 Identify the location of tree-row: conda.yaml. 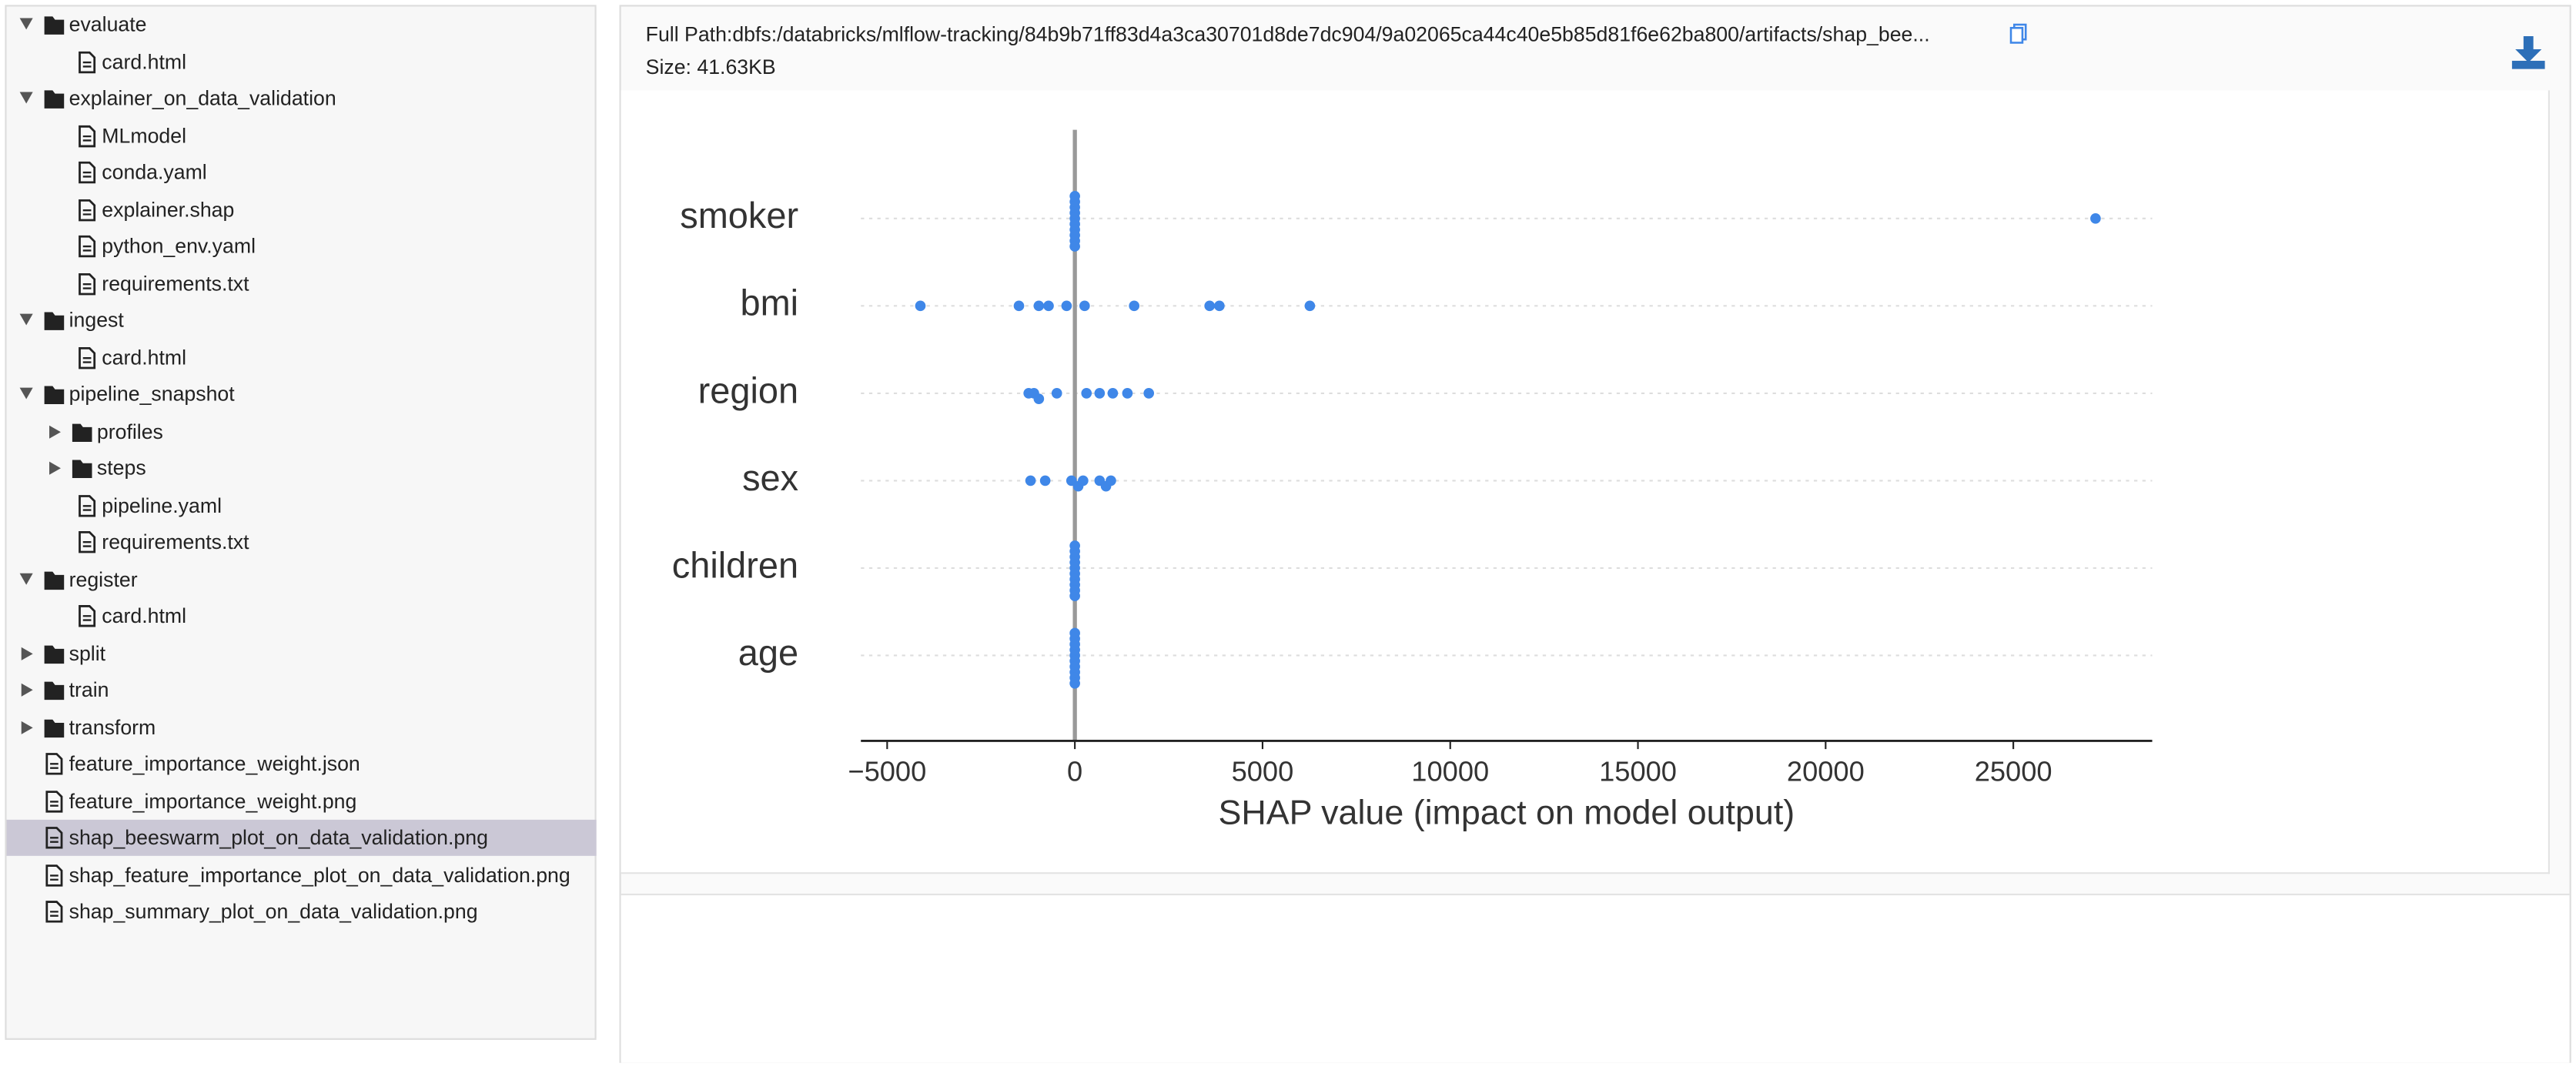
(302, 173).